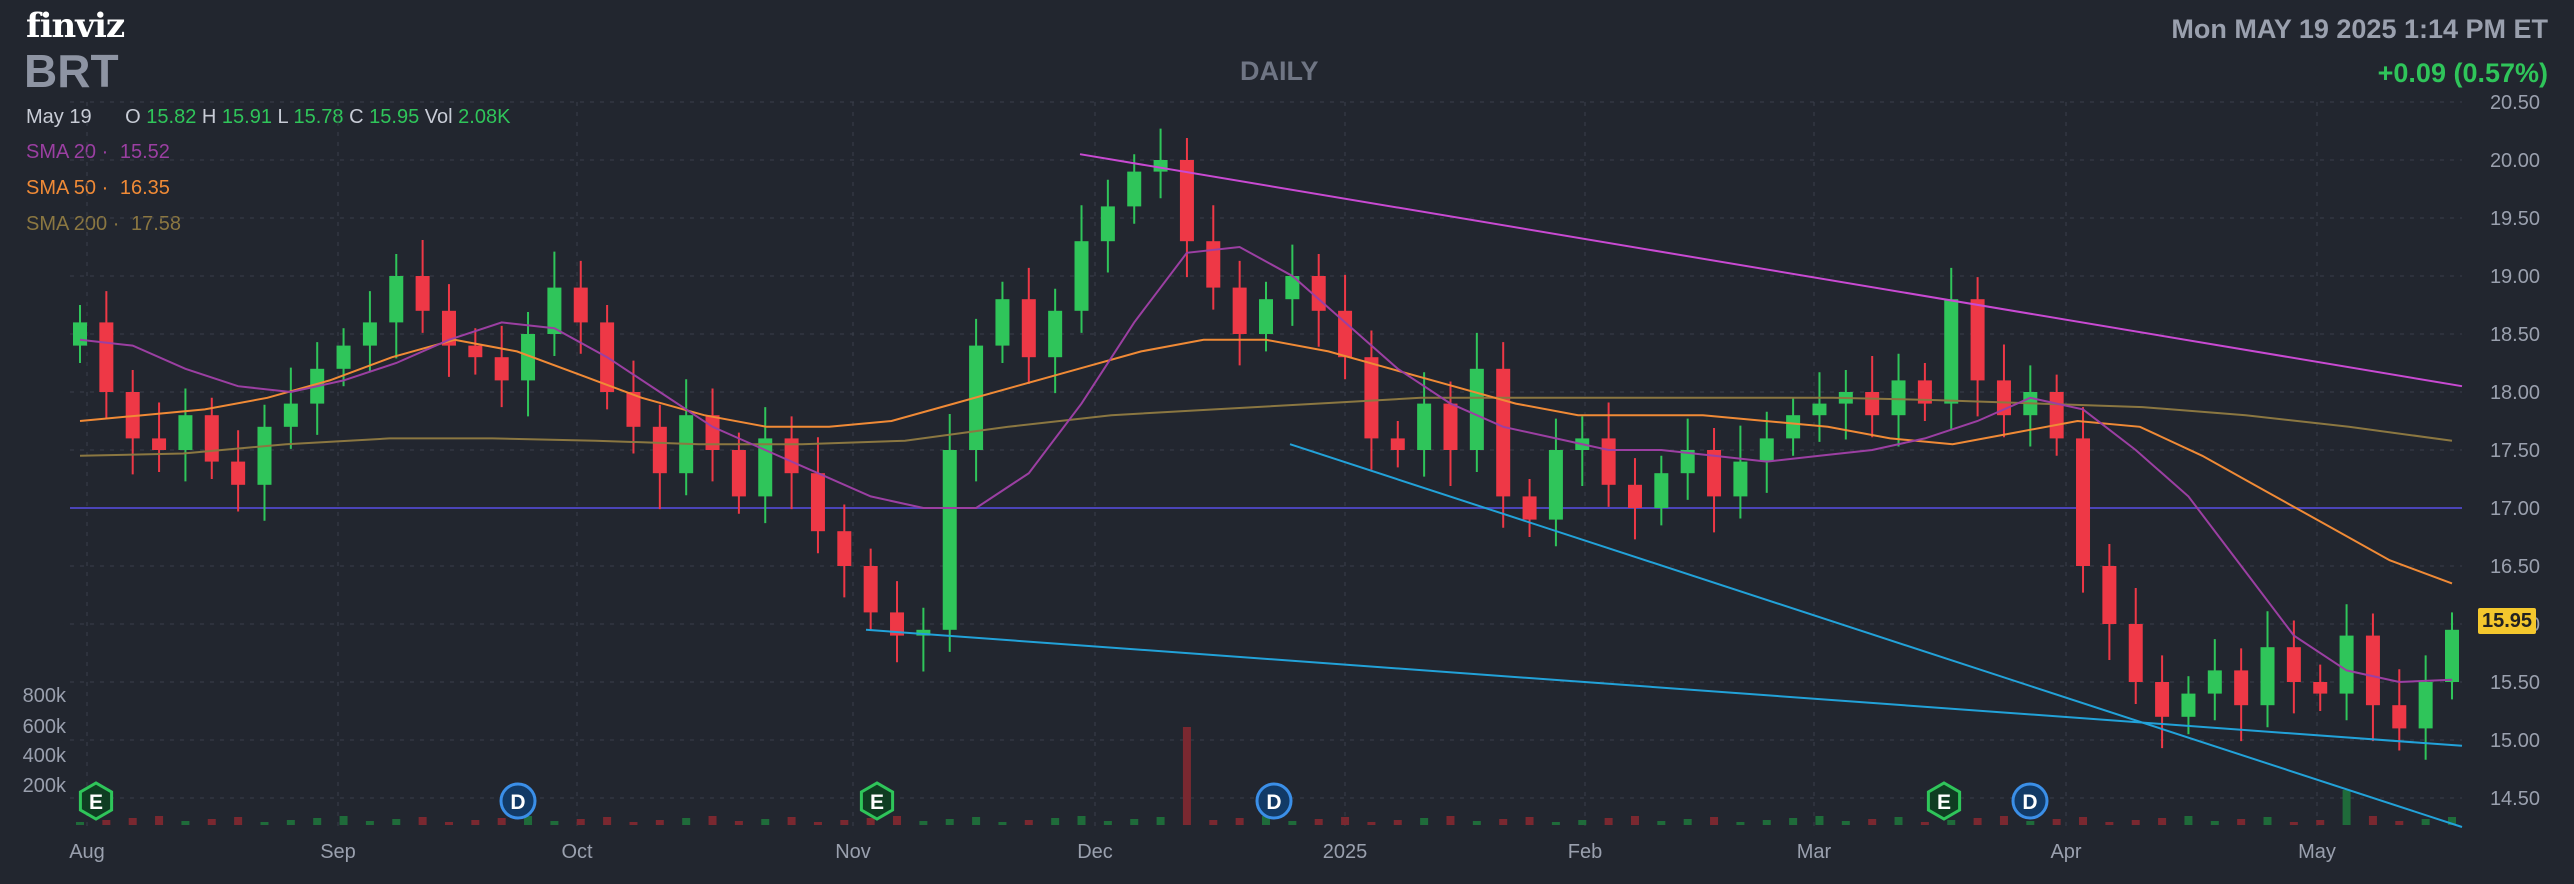 The width and height of the screenshot is (2574, 884). What do you see at coordinates (338, 852) in the screenshot?
I see `x-tick-label: Sep` at bounding box center [338, 852].